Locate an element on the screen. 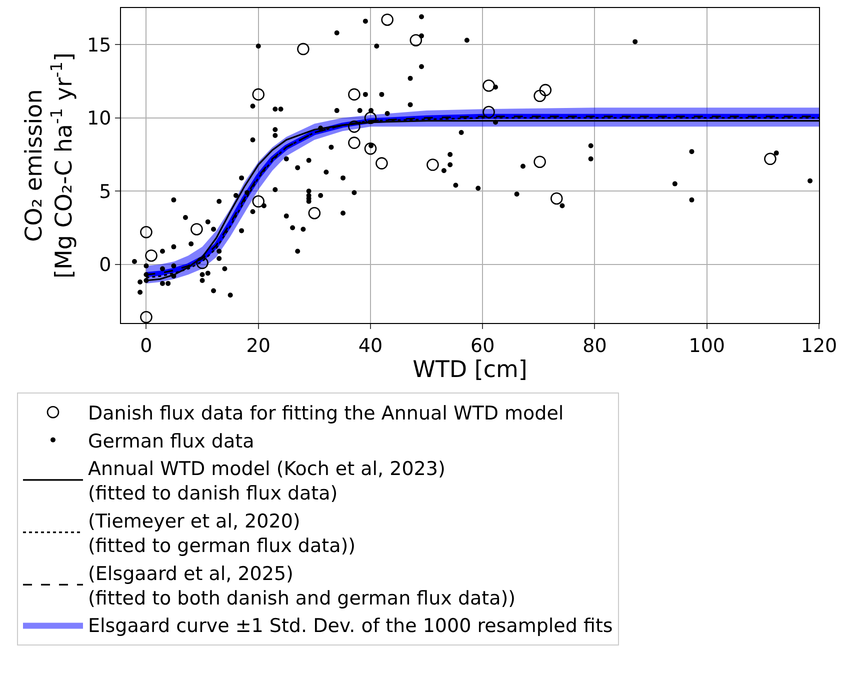 This screenshot has width=845, height=700. legend-label: Elsgaard curve ±1 Std. Dev. of the 1000 resampled fits is located at coordinates (350, 626).